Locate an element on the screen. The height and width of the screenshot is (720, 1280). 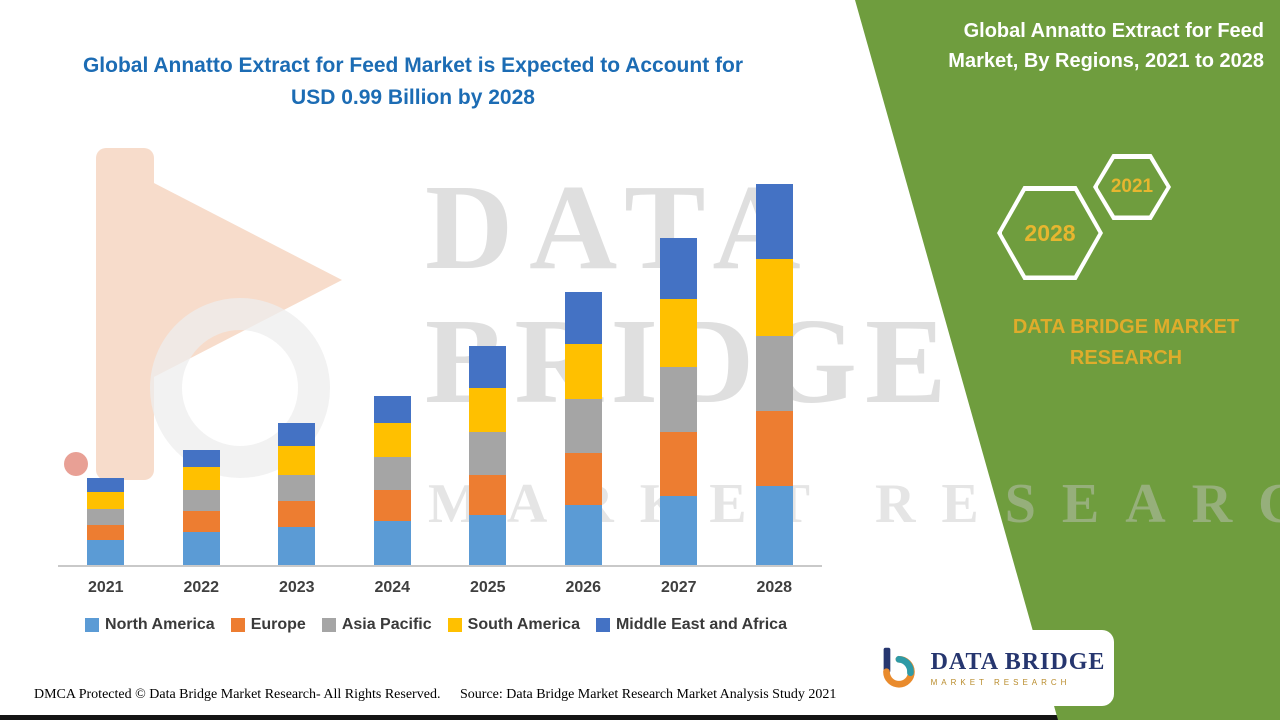
legend-item: North America is located at coordinates (150, 625).